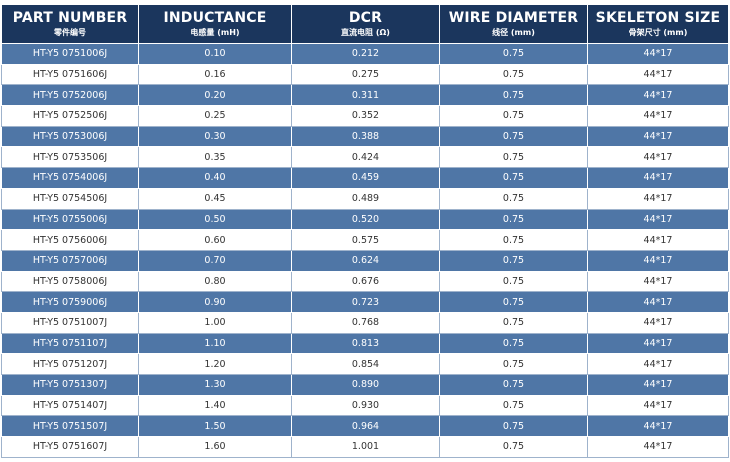 This screenshot has height=462, width=730. What do you see at coordinates (365, 302) in the screenshot?
I see `dcr-cell: 0.723` at bounding box center [365, 302].